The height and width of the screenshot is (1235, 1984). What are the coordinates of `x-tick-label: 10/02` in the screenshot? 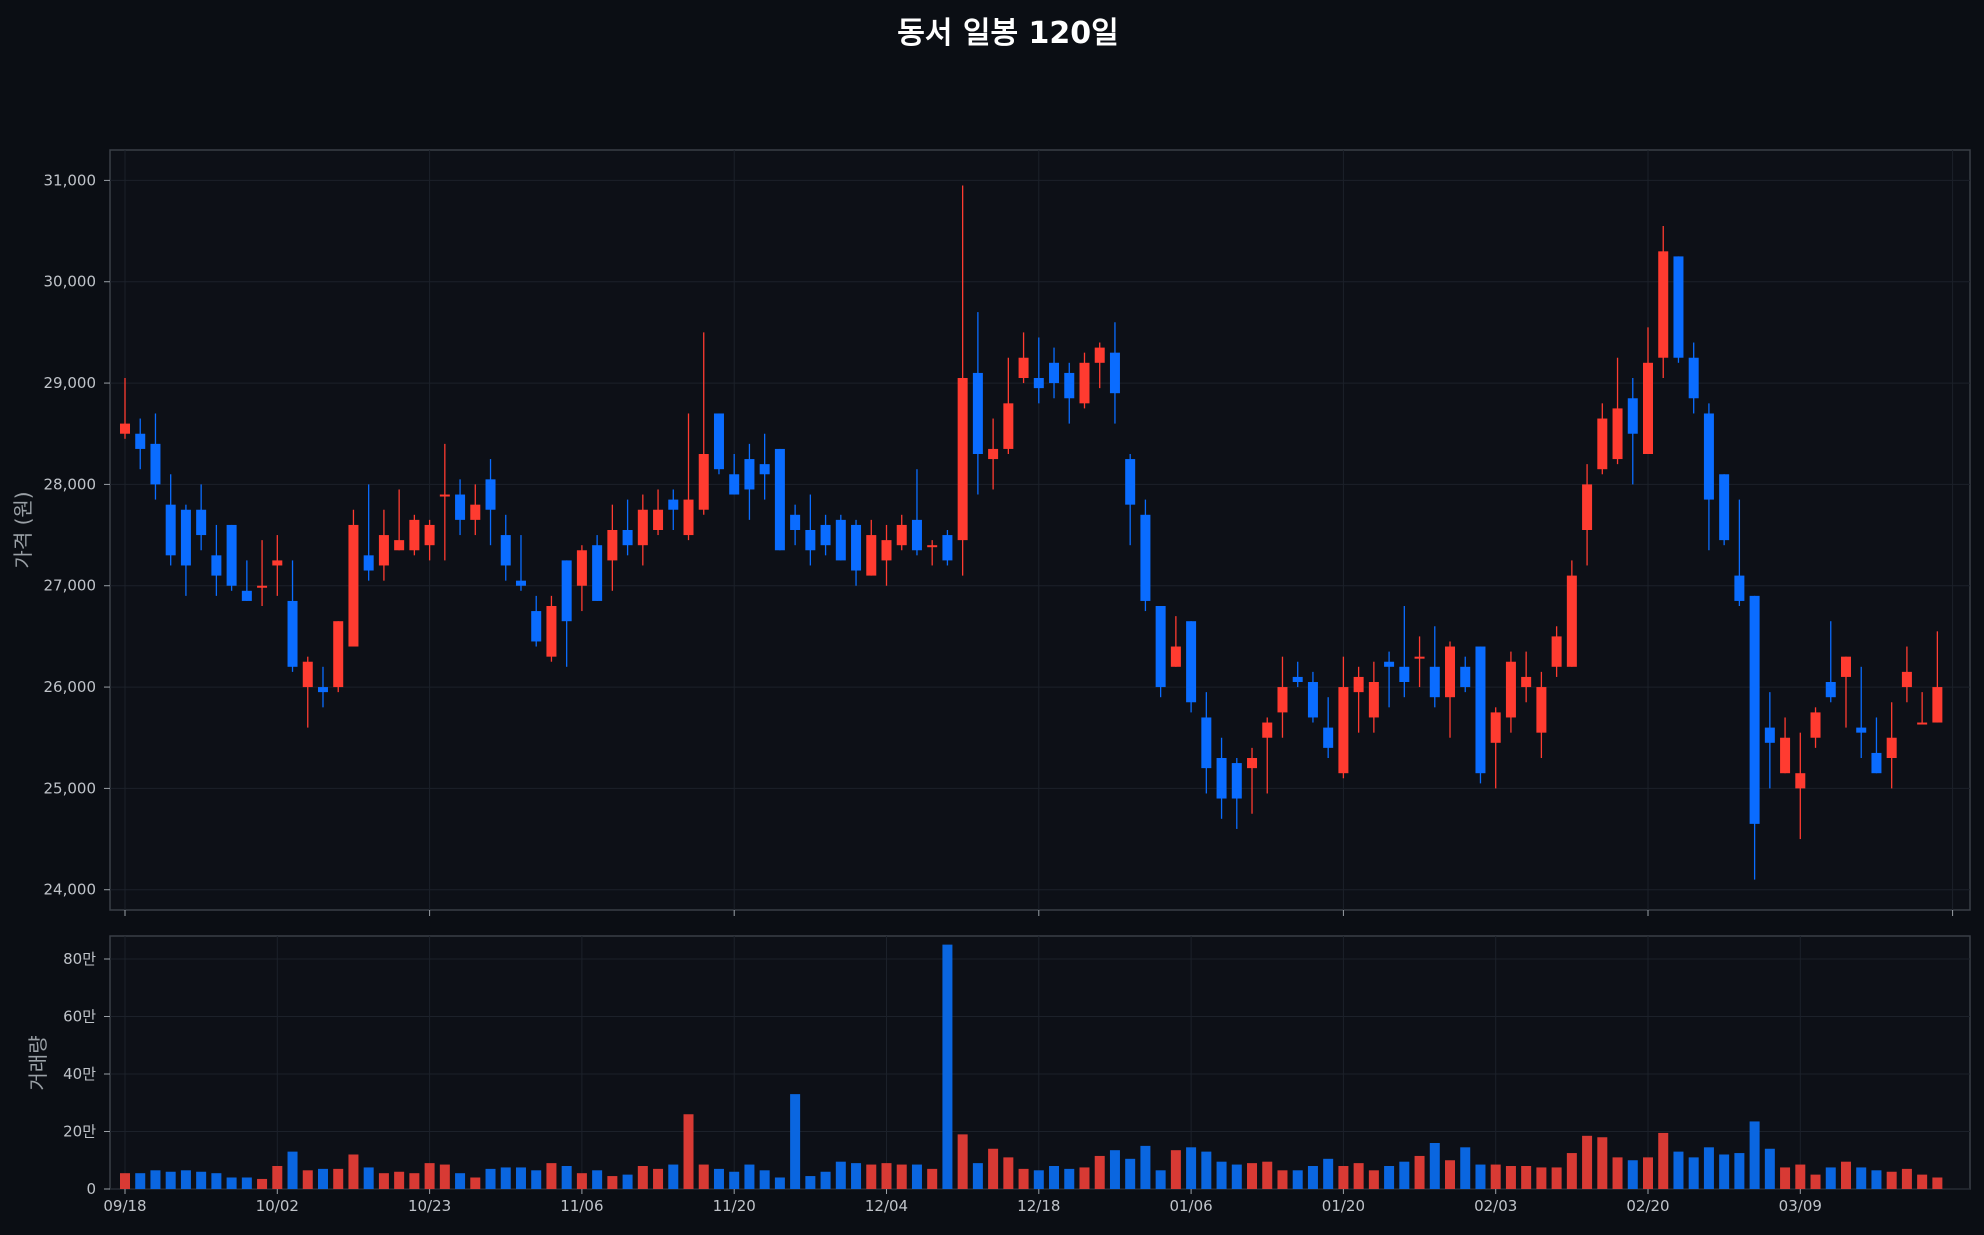 It's located at (277, 1206).